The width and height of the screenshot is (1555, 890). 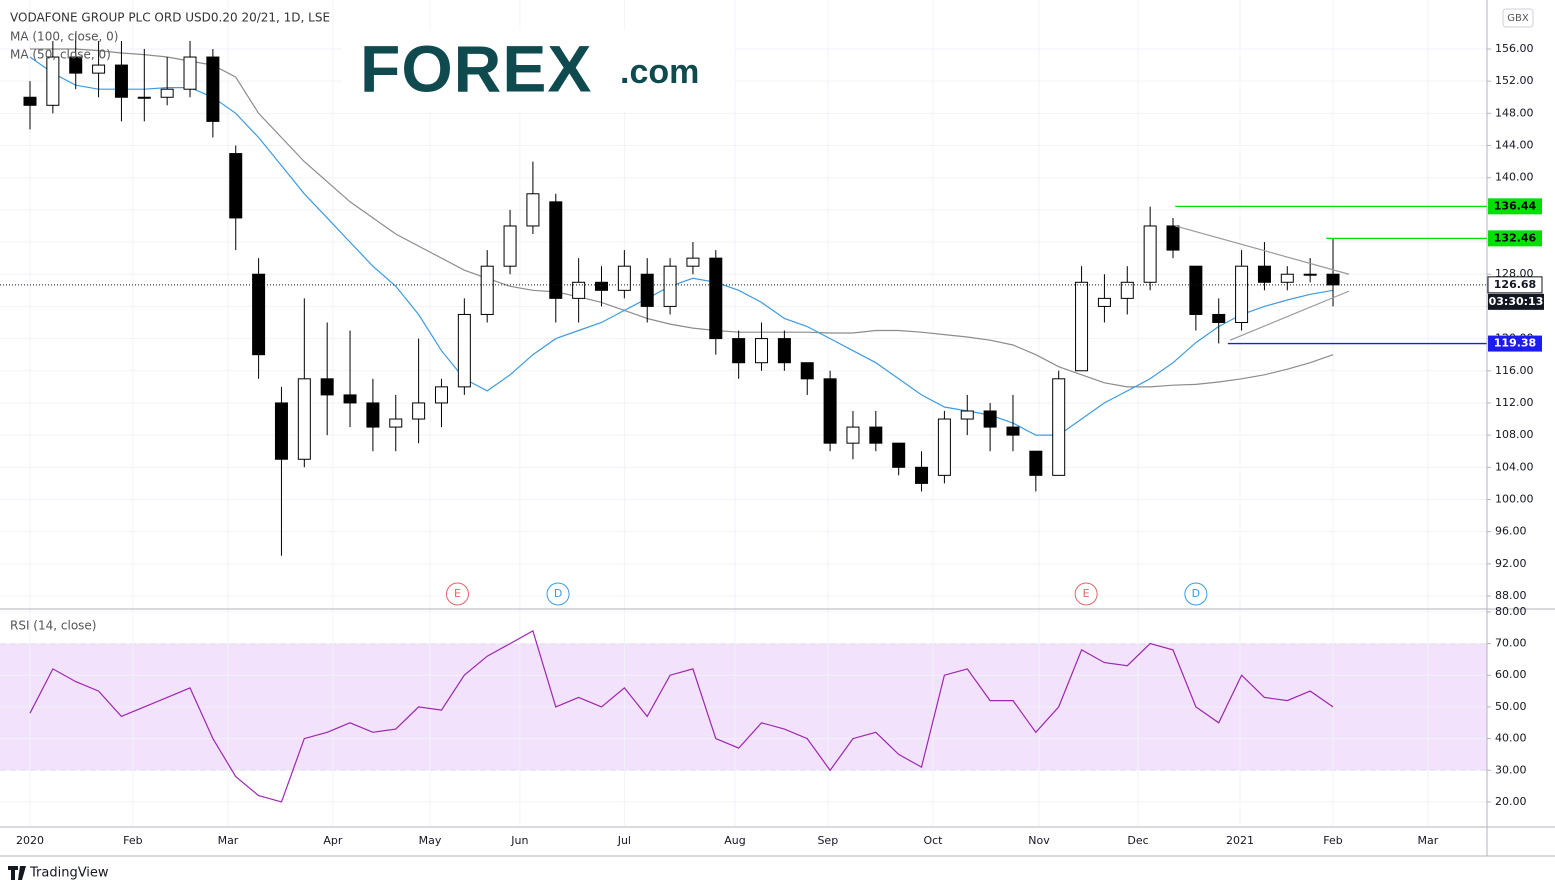 What do you see at coordinates (430, 840) in the screenshot?
I see `x-tick-label: May` at bounding box center [430, 840].